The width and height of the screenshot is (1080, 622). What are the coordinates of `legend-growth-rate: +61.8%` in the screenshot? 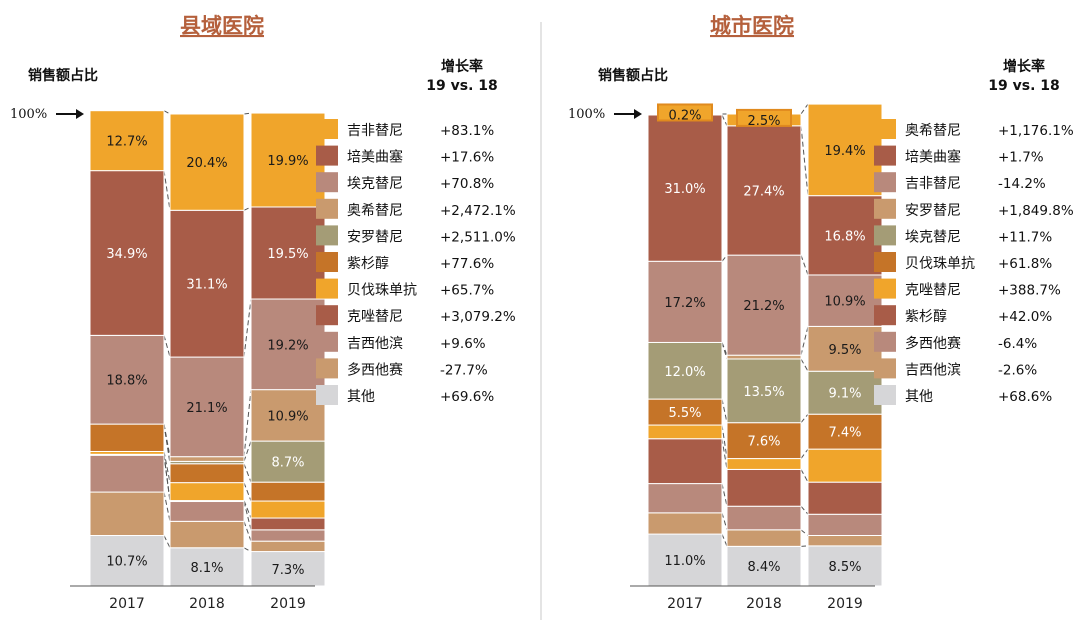 It's located at (1025, 264).